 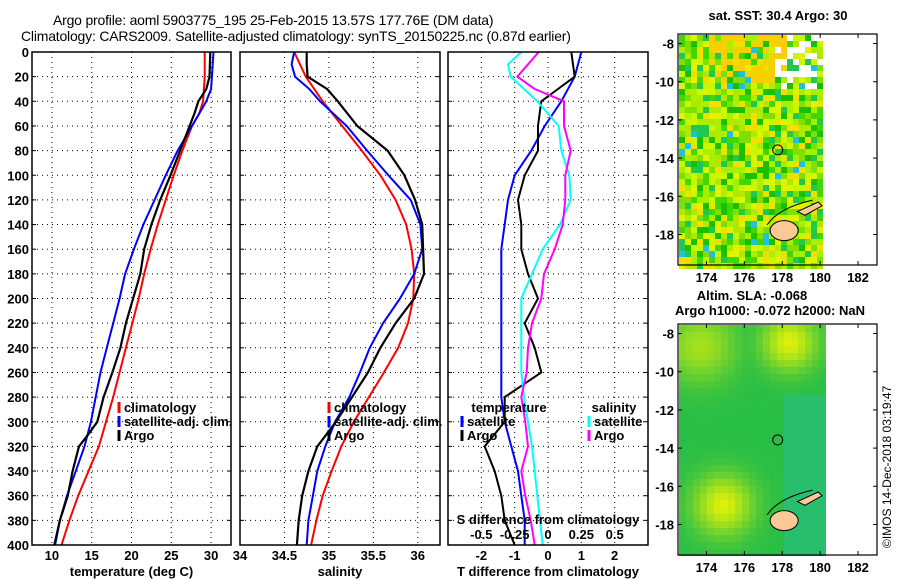 I want to click on legend-satellite-adj-label: satellite-adj. clim., so click(x=178, y=421).